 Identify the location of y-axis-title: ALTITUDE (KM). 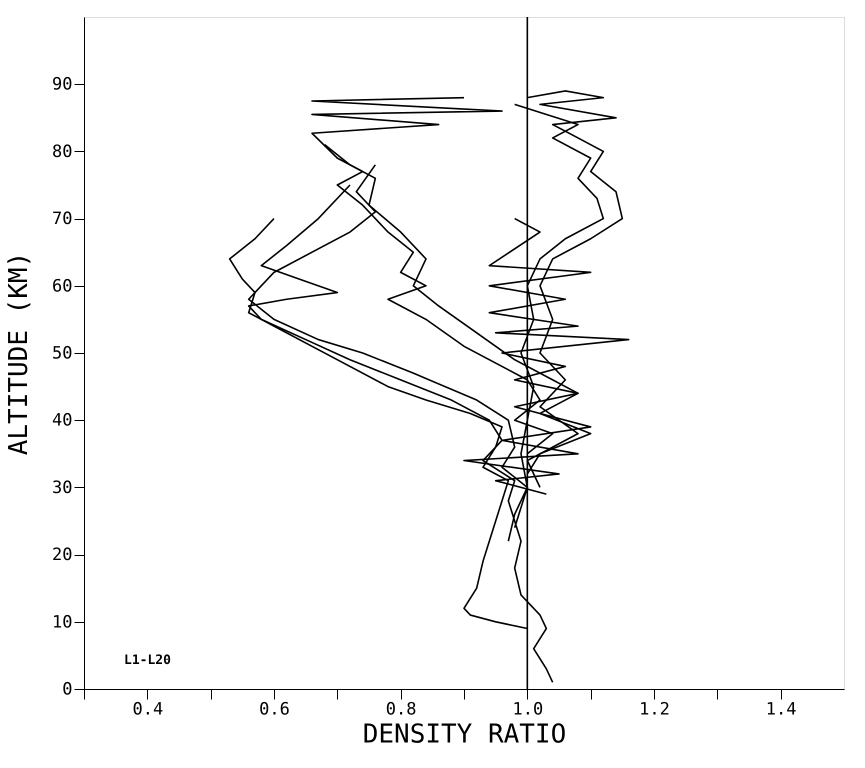
(19, 354).